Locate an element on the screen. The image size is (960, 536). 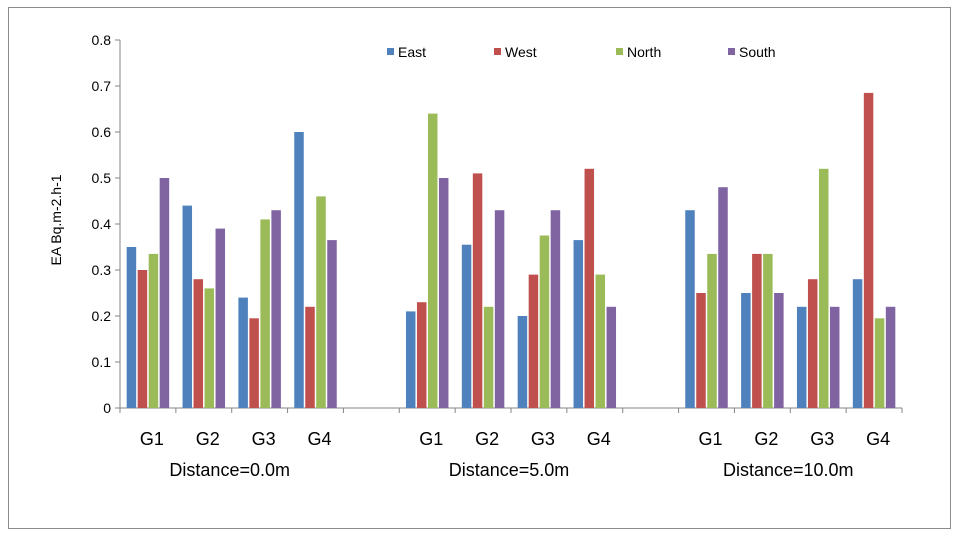
legend-swatch-west is located at coordinates (497, 51).